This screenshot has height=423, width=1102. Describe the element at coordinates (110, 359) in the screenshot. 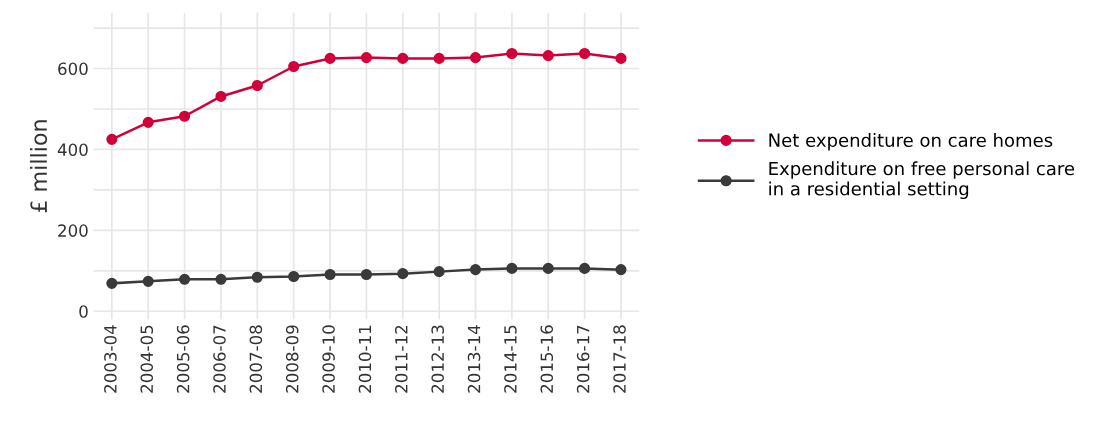

I see `x-tick-label: 2003-04` at that location.